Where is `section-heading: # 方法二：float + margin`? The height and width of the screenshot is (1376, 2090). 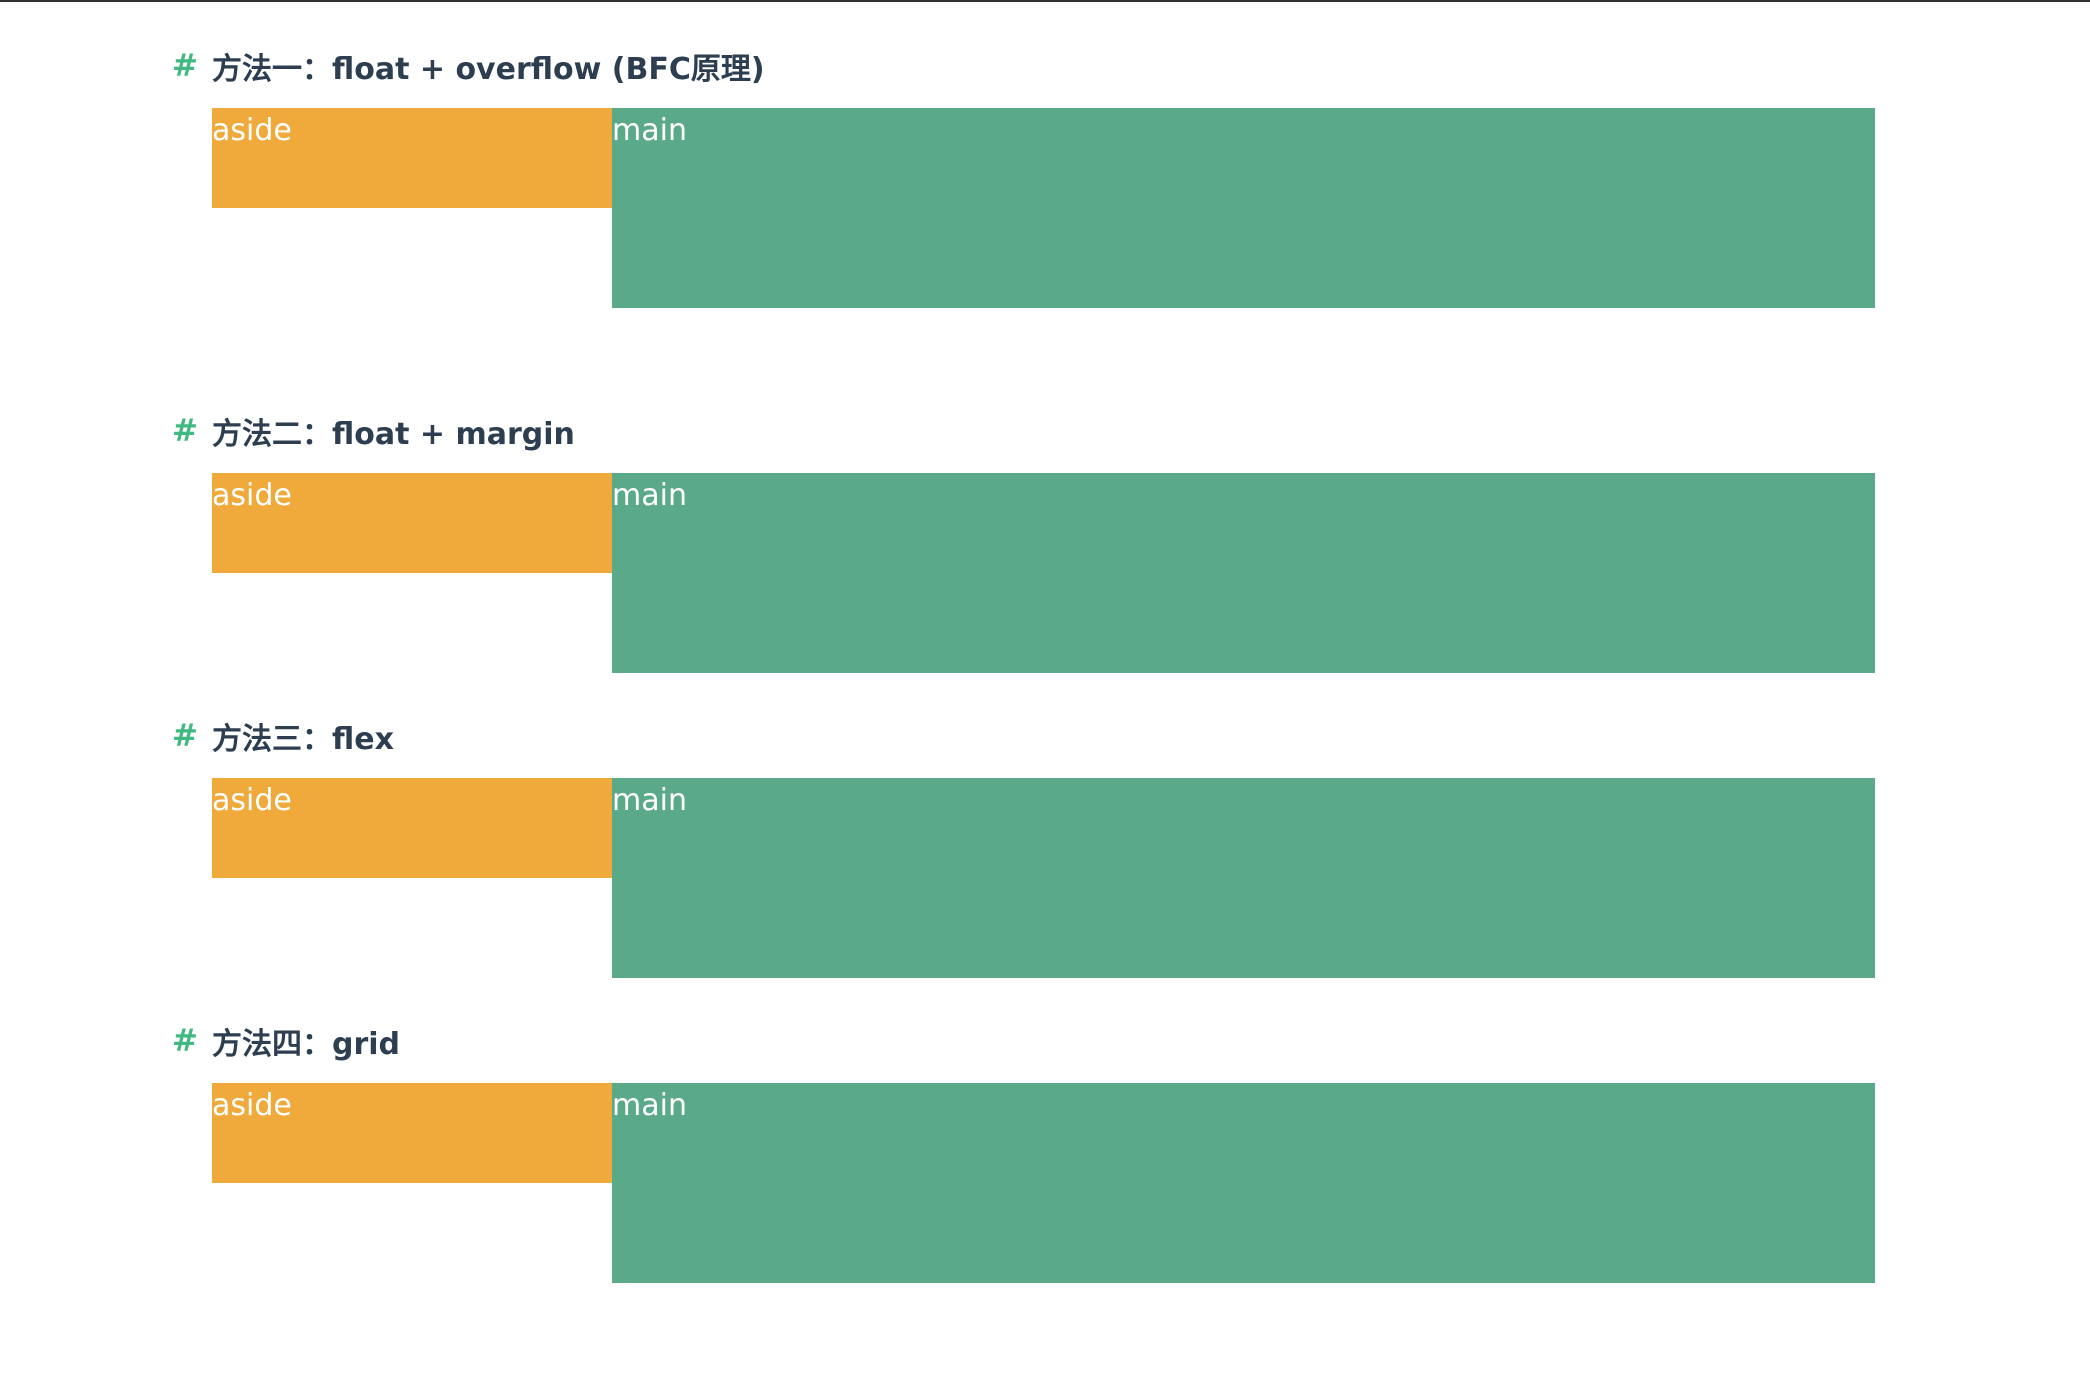 section-heading: # 方法二：float + margin is located at coordinates (373, 431).